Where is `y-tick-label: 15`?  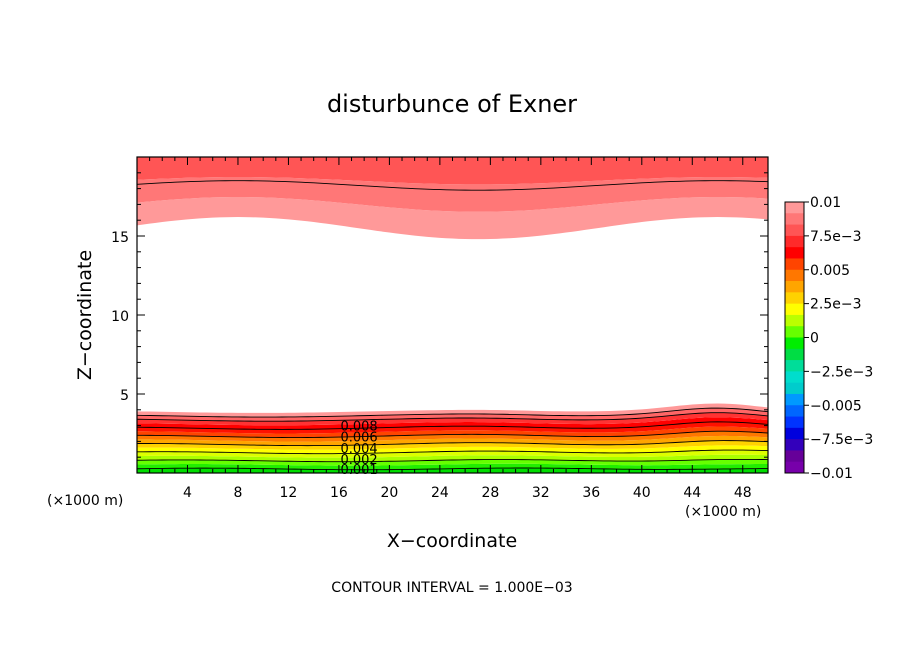
y-tick-label: 15 is located at coordinates (120, 238).